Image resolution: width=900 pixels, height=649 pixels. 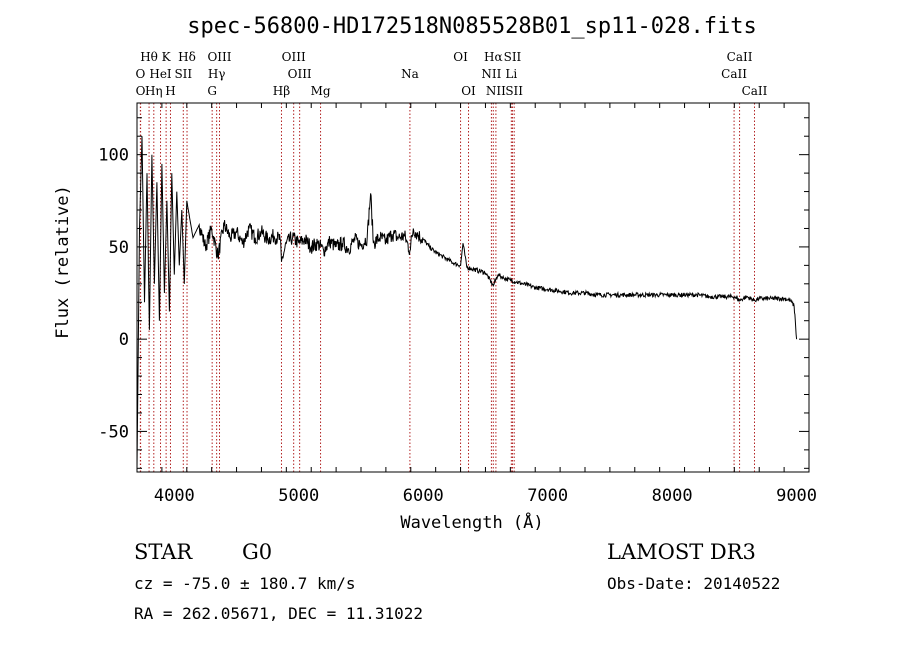 I want to click on x-axis-label: Wavelength (Å), so click(x=471, y=522).